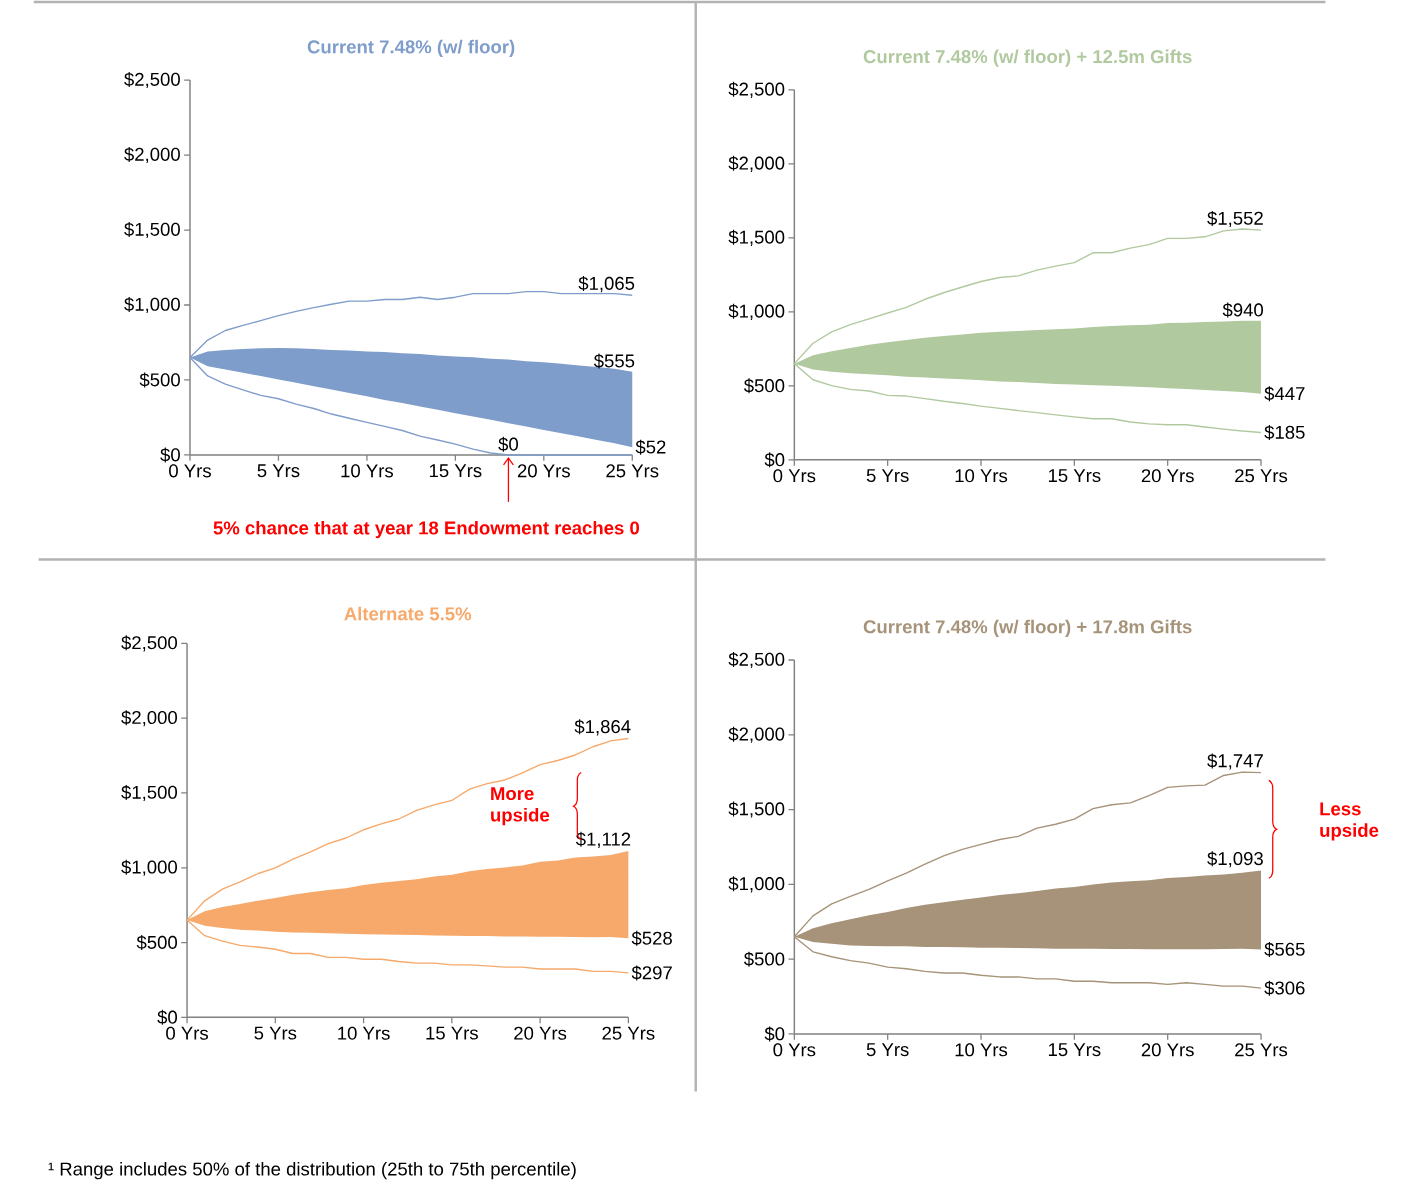  I want to click on data-label: $0, so click(508, 445).